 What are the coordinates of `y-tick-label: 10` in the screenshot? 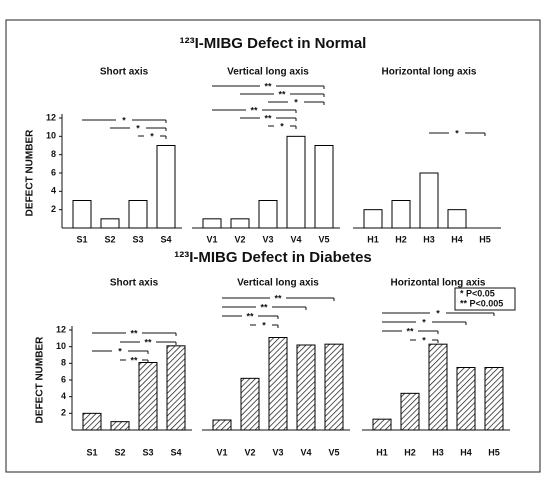 It's located at (51, 136).